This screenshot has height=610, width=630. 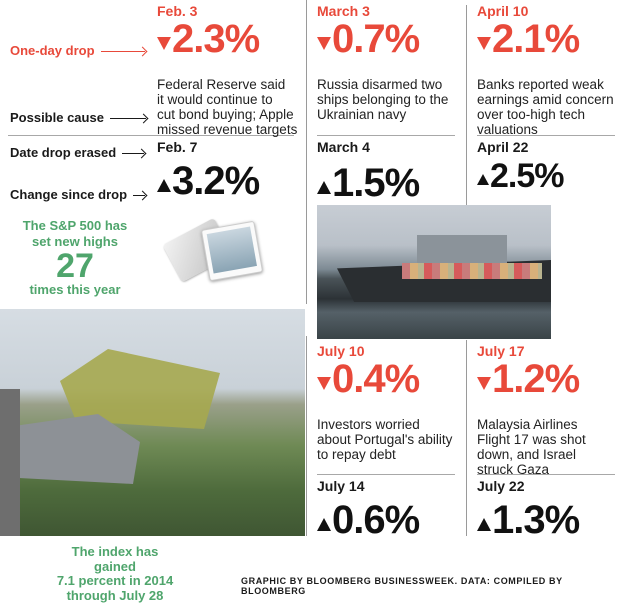 I want to click on change-value: 1.5%, so click(x=368, y=183).